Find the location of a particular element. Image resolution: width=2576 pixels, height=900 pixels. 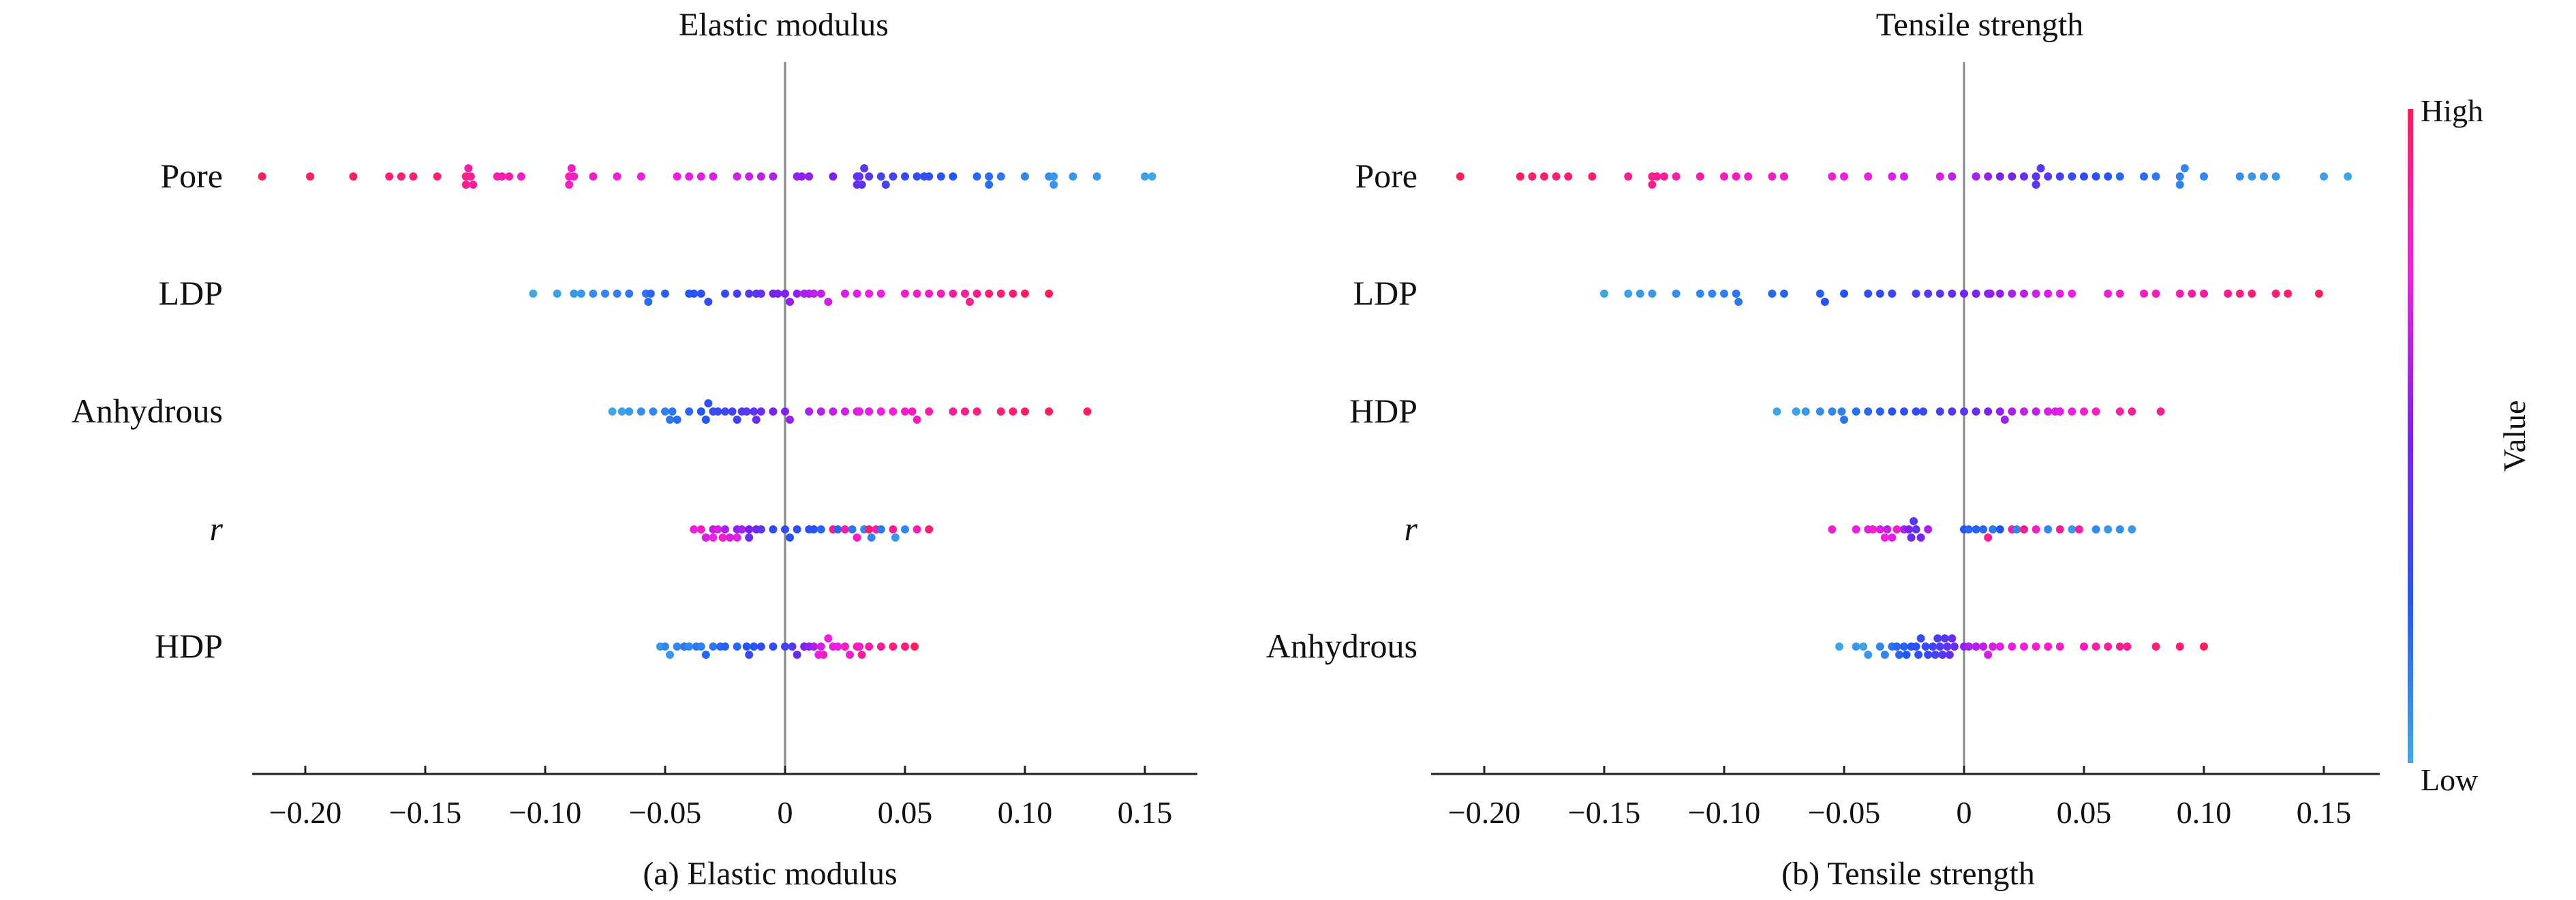

x-tick-label: 0.10 is located at coordinates (1025, 812).